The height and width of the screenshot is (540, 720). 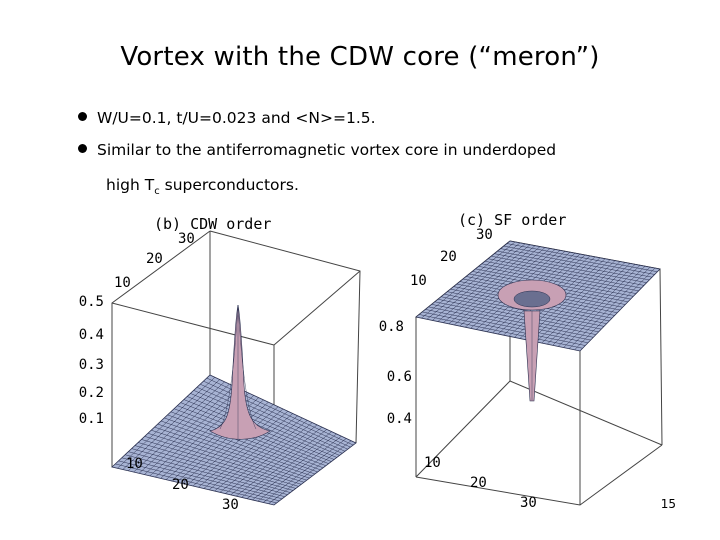 What do you see at coordinates (91, 302) in the screenshot?
I see `z-tick: 0.5` at bounding box center [91, 302].